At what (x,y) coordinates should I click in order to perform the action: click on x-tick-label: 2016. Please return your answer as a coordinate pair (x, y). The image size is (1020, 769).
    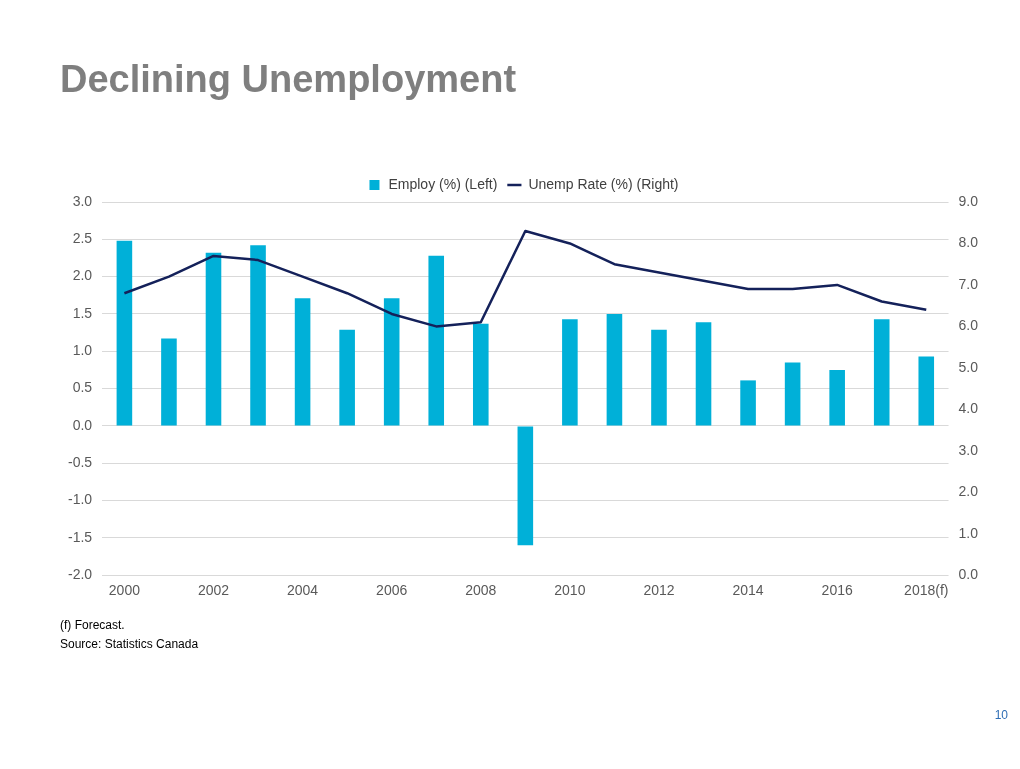
    Looking at the image, I should click on (837, 590).